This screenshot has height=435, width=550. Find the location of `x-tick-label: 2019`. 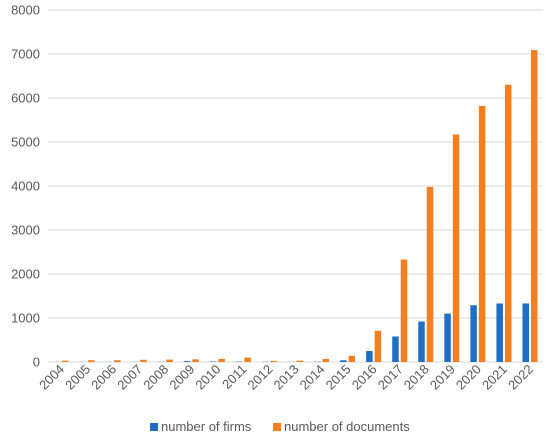

x-tick-label: 2019 is located at coordinates (442, 377).